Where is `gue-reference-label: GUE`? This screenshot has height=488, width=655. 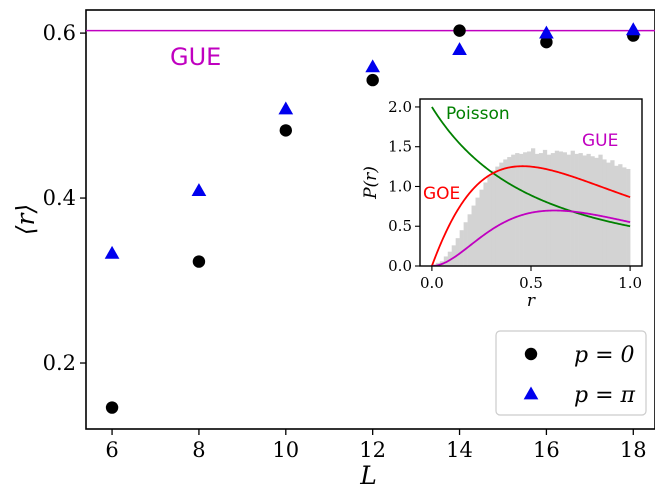
gue-reference-label: GUE is located at coordinates (195, 57).